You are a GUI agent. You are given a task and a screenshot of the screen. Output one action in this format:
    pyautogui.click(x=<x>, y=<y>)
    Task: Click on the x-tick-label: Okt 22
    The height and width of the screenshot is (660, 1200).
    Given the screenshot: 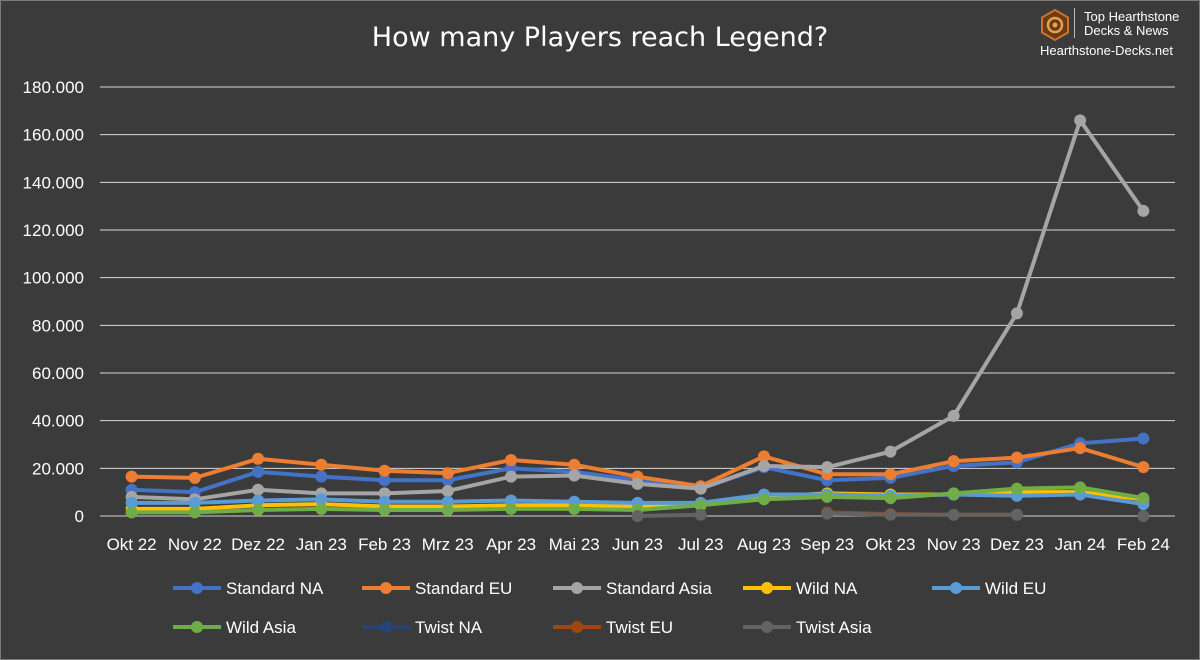 What is the action you would take?
    pyautogui.click(x=132, y=544)
    